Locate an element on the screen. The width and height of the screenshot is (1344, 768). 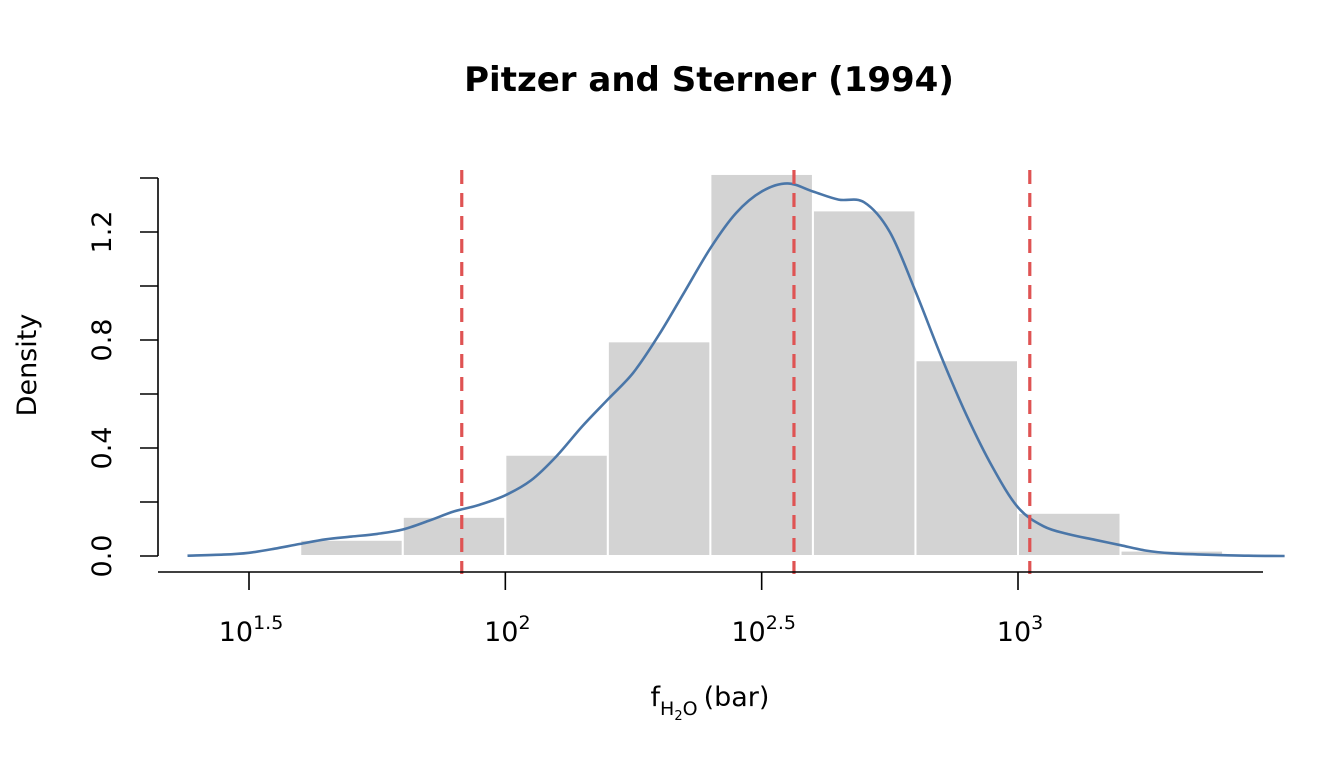
x-axis-label-sub-o: O is located at coordinates (690, 709).